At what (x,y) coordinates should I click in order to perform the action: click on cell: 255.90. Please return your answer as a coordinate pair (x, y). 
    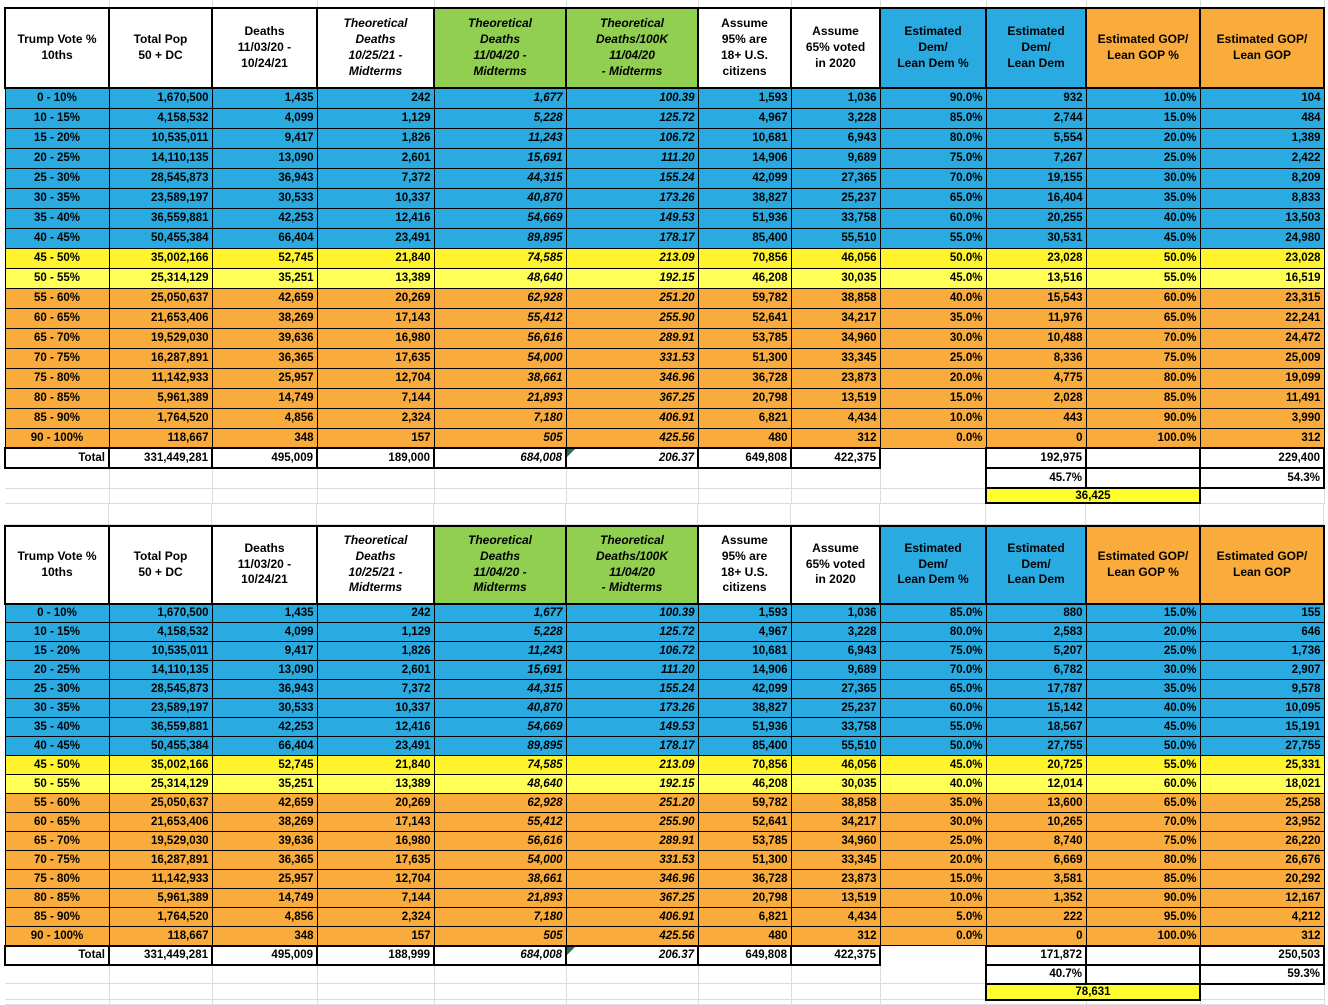
    Looking at the image, I should click on (632, 822).